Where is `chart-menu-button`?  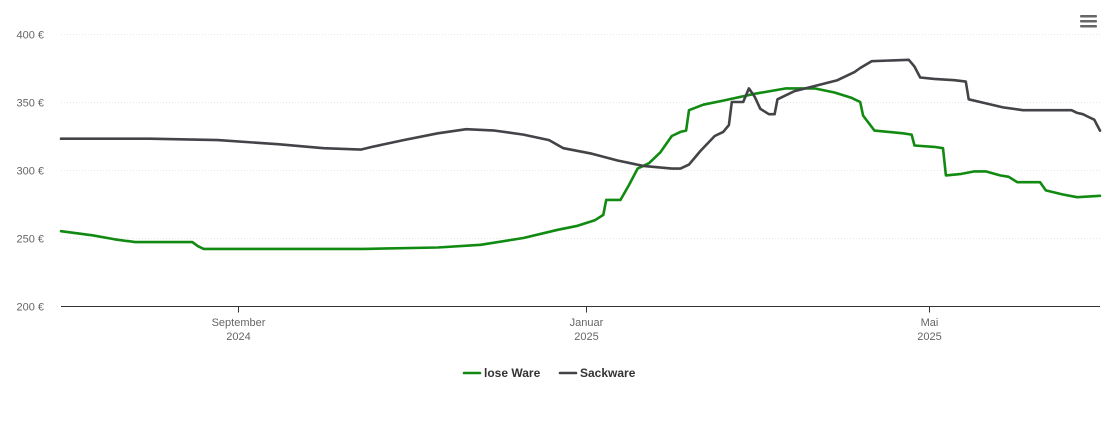
chart-menu-button is located at coordinates (1089, 21).